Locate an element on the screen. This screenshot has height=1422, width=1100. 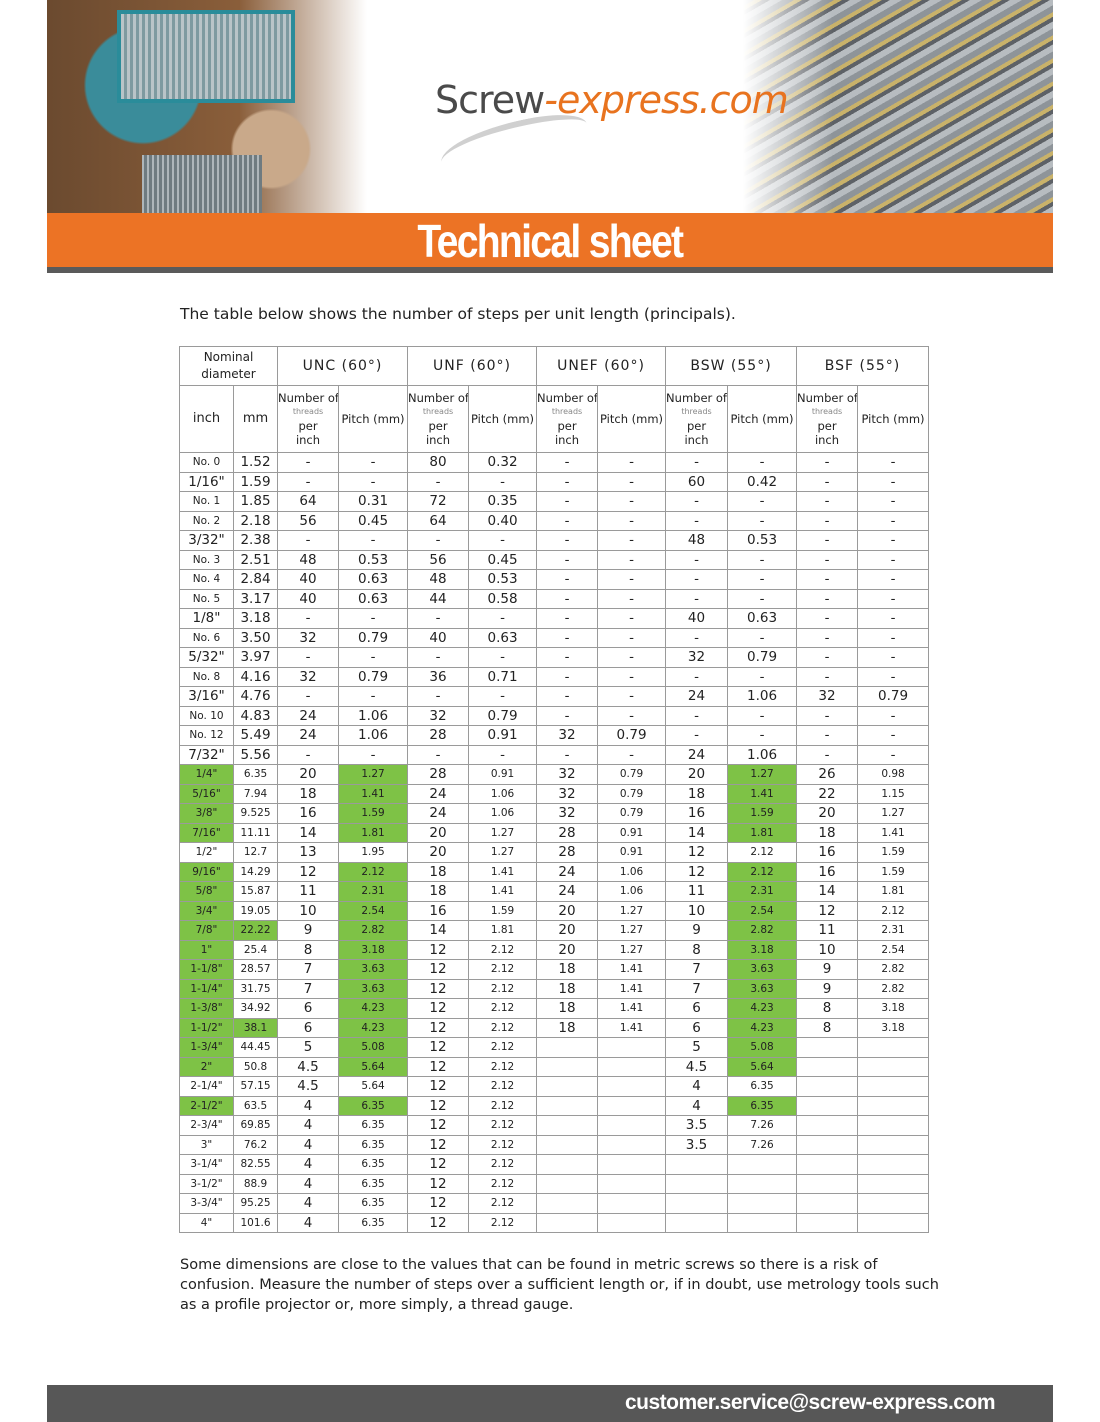
table-row: No. 5 3.17 40 0.63 44 0.58- - - - - - is located at coordinates (554, 598).